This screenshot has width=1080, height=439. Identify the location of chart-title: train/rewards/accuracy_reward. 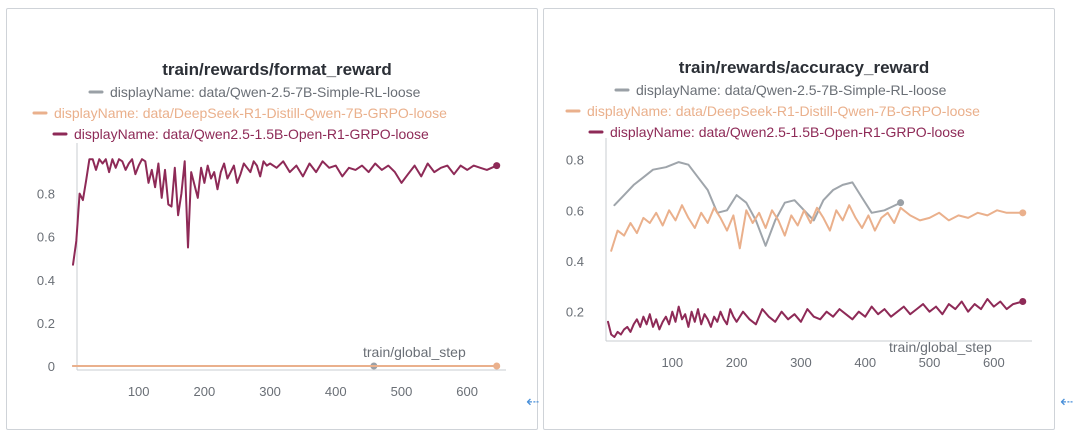
(804, 67).